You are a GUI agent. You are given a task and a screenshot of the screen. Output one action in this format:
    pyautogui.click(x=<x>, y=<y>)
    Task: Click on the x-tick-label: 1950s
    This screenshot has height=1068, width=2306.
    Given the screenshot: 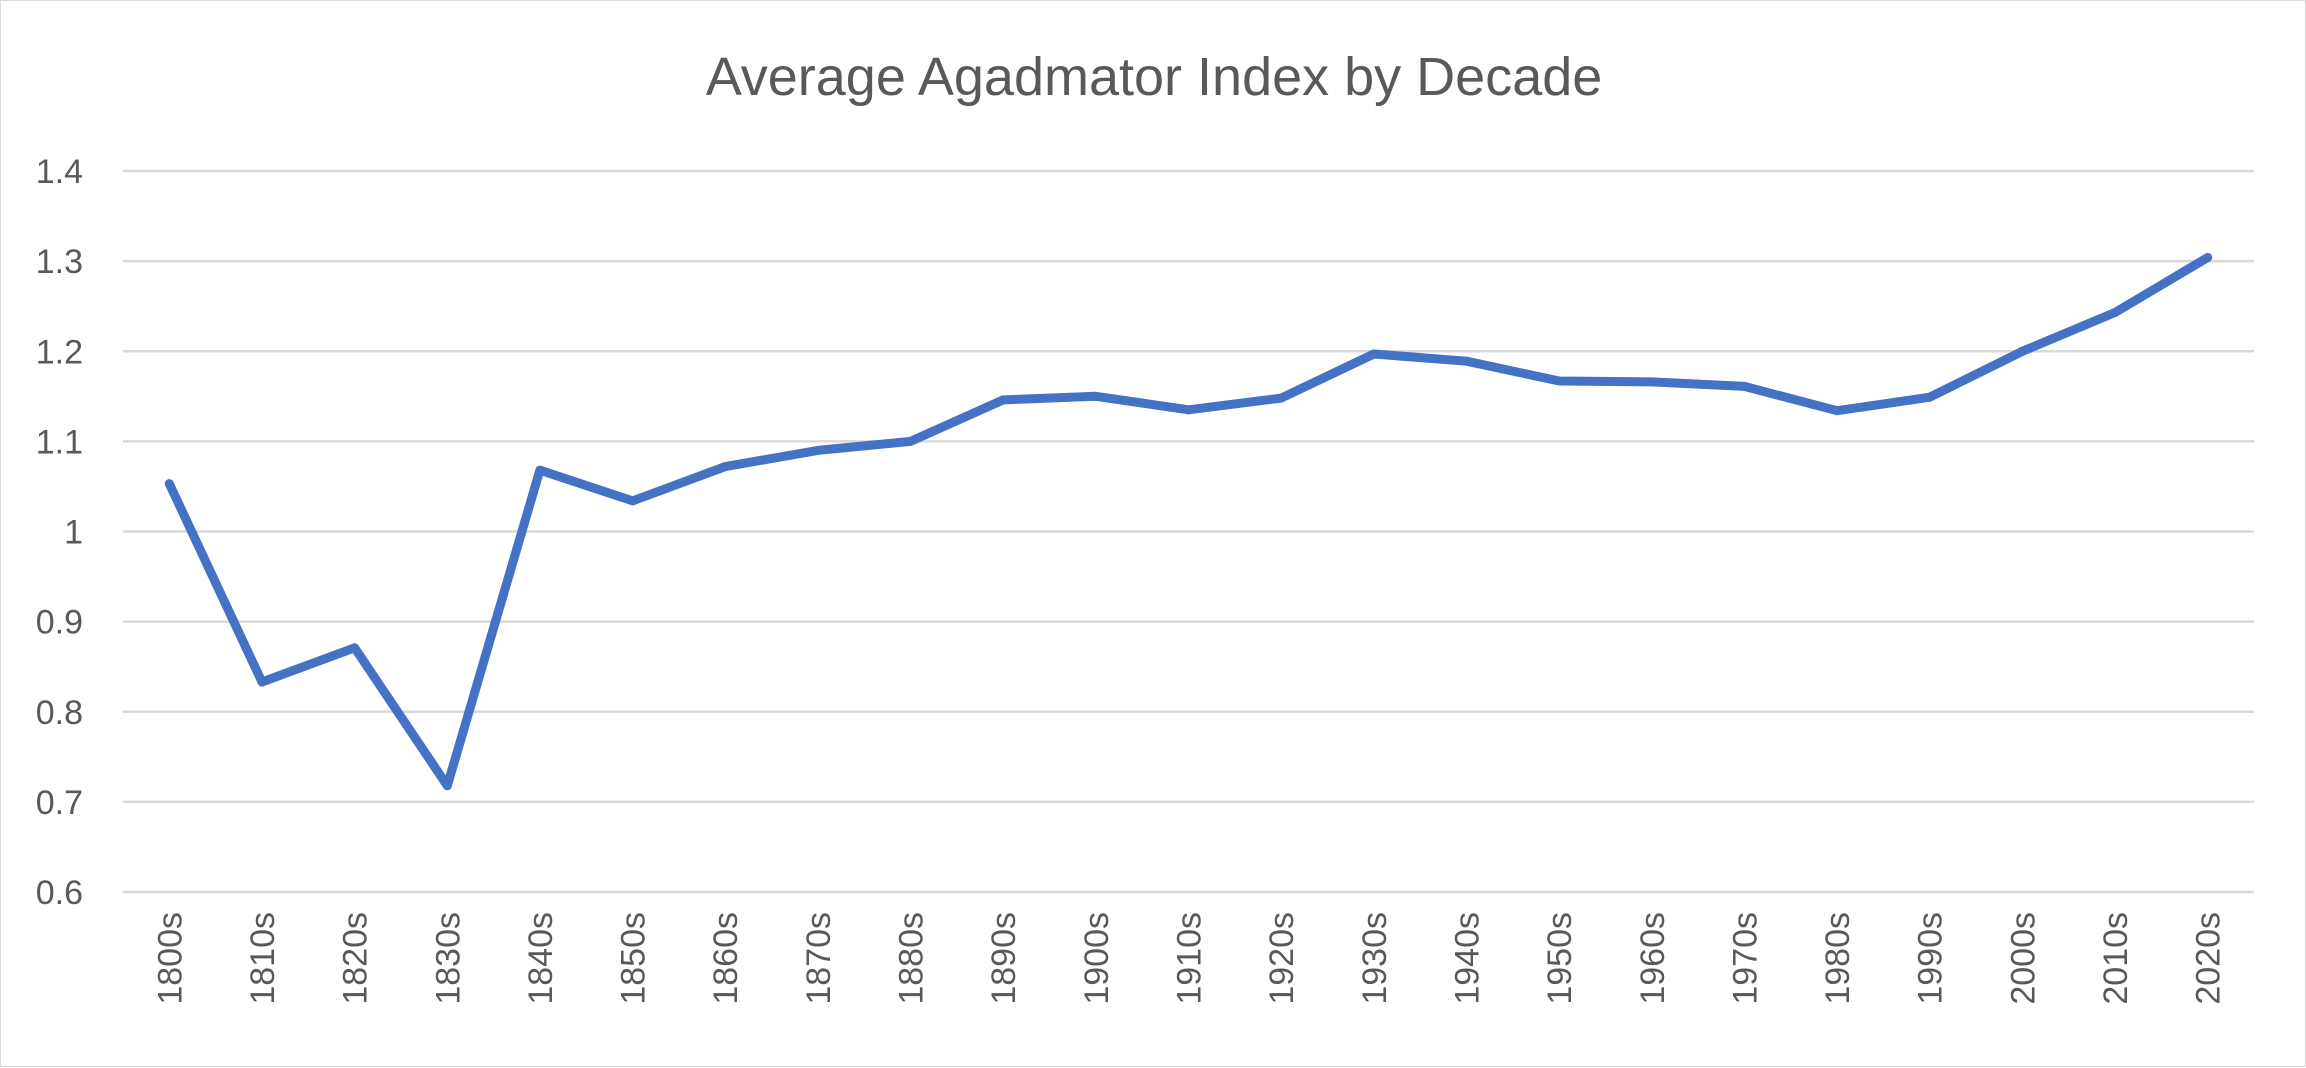 What is the action you would take?
    pyautogui.click(x=1560, y=958)
    